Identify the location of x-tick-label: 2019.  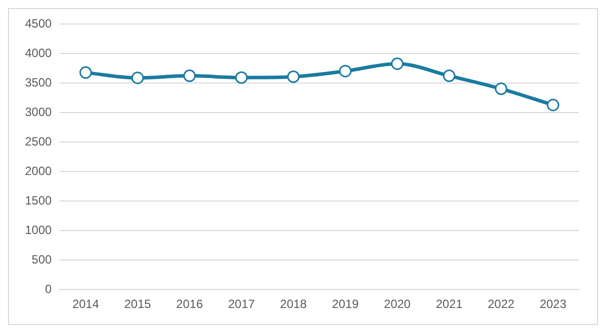
(345, 304).